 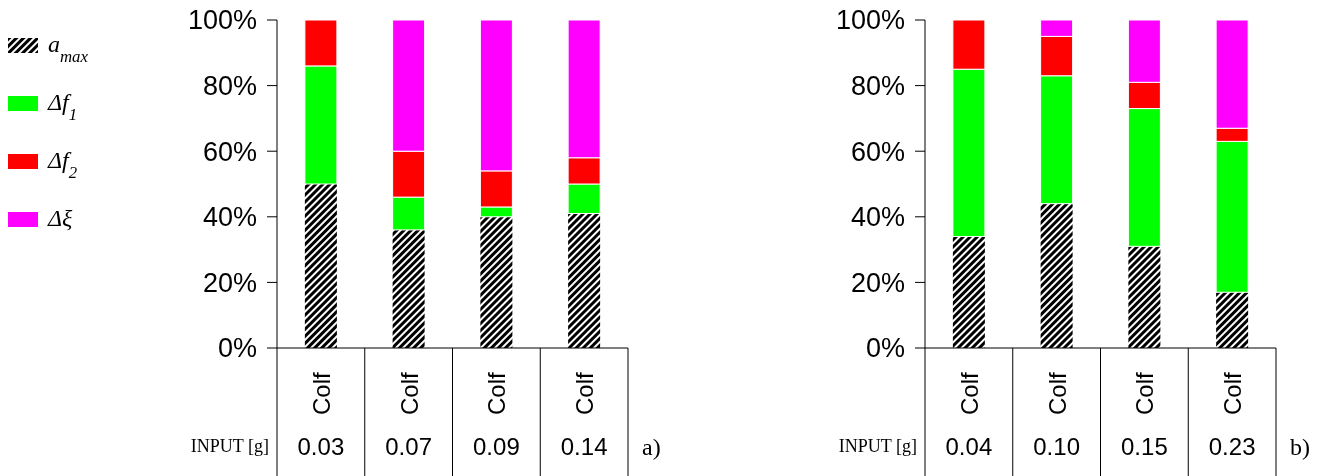 What do you see at coordinates (1300, 447) in the screenshot?
I see `text: b)` at bounding box center [1300, 447].